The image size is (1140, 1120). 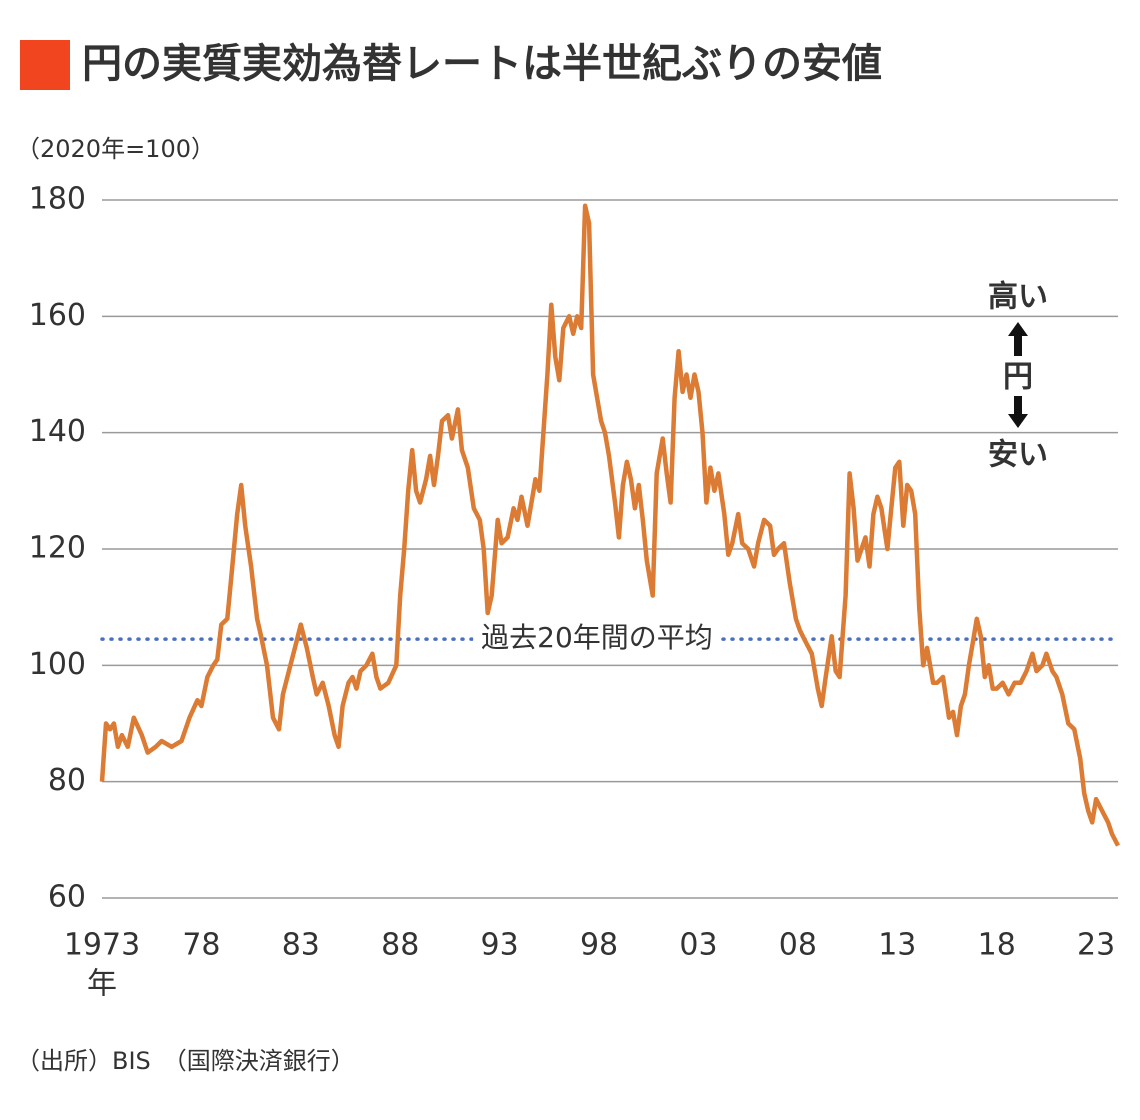 What do you see at coordinates (500, 945) in the screenshot?
I see `x-tick-label: 93` at bounding box center [500, 945].